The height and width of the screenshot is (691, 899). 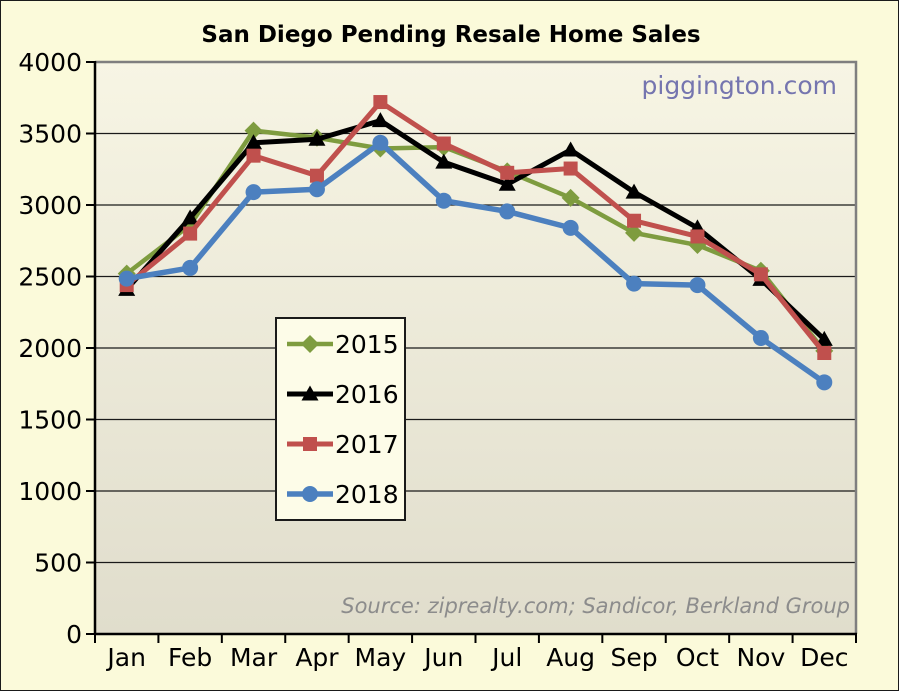 What do you see at coordinates (50, 277) in the screenshot?
I see `y-tick-label-2500: 2500` at bounding box center [50, 277].